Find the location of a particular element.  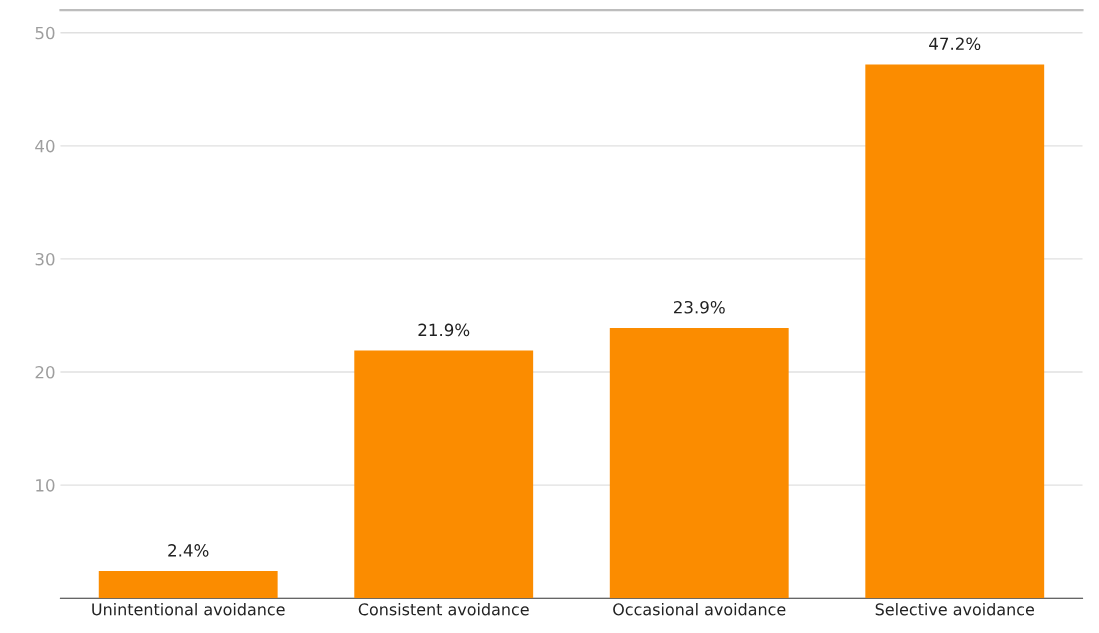

y-tick-label: 50 is located at coordinates (45, 33).